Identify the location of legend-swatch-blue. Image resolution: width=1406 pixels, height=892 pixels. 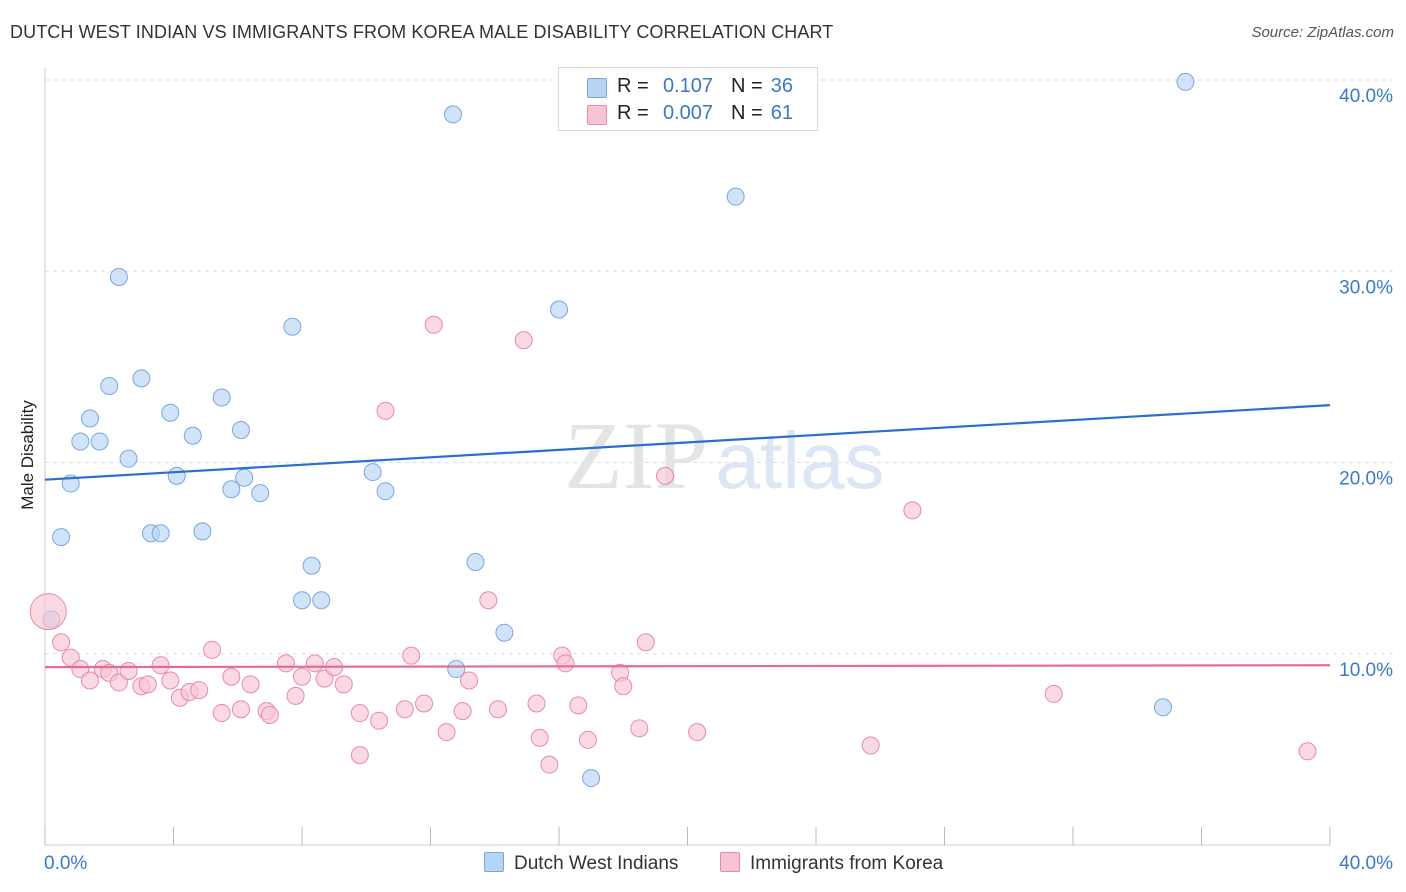
(597, 88).